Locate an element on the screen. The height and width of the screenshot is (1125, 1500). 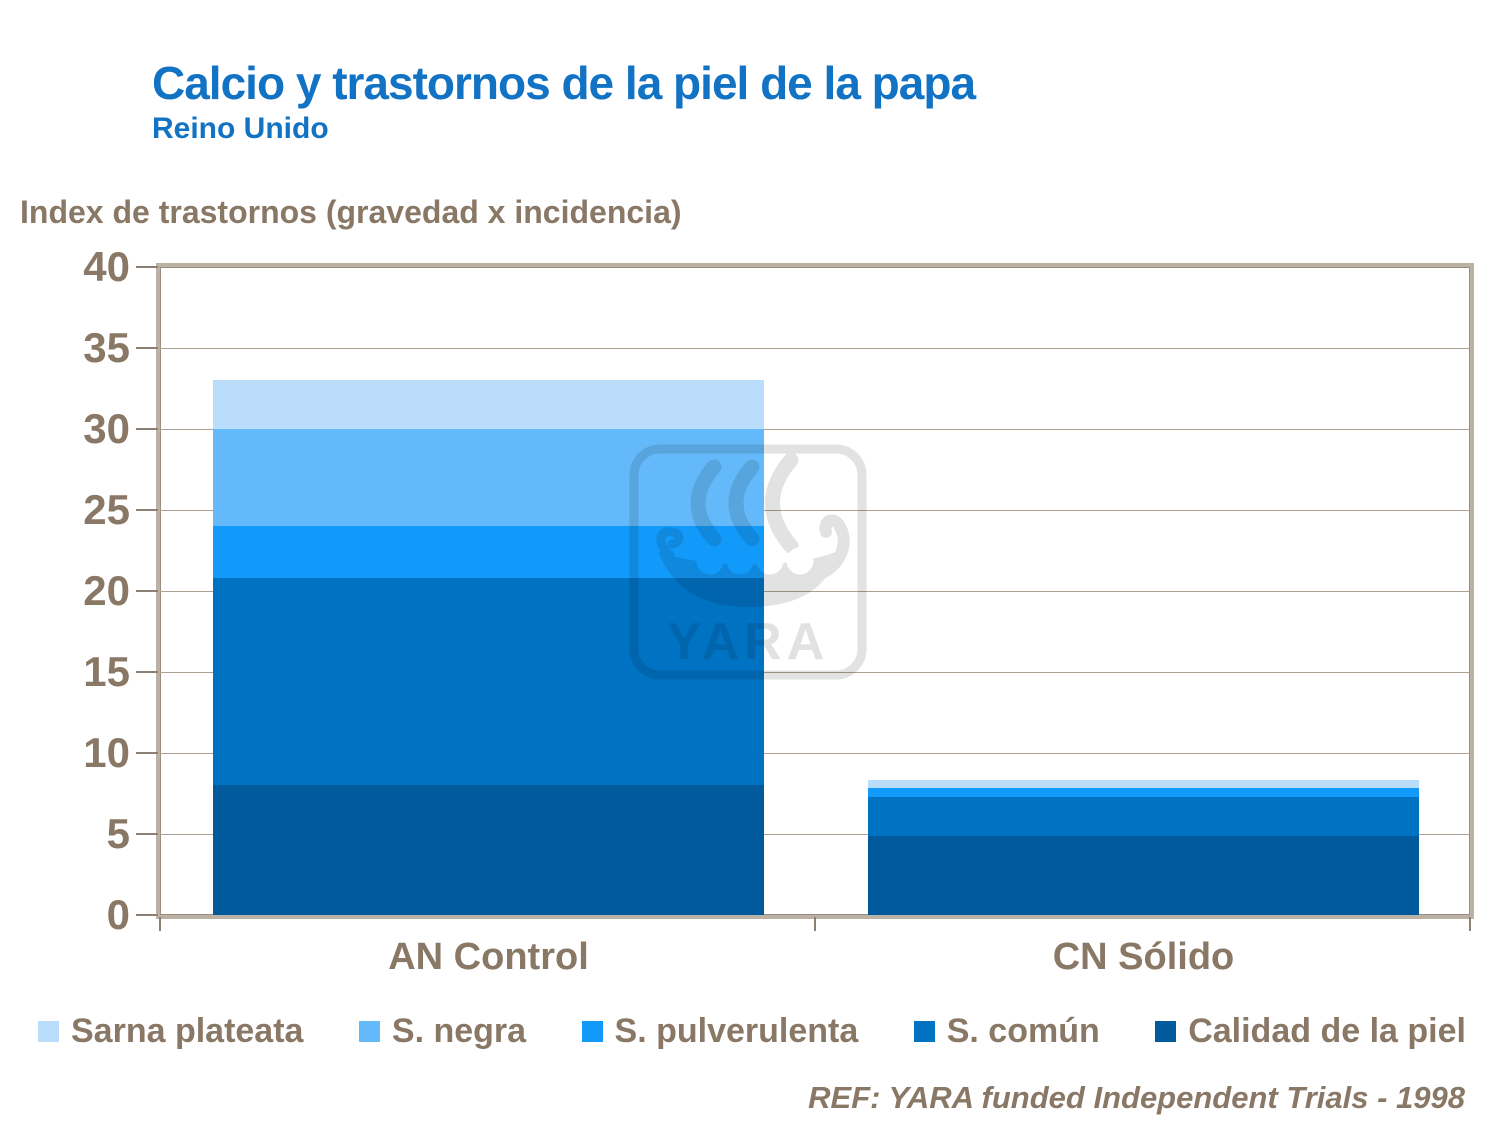
y-axis-tick-label: 5 is located at coordinates (118, 833).